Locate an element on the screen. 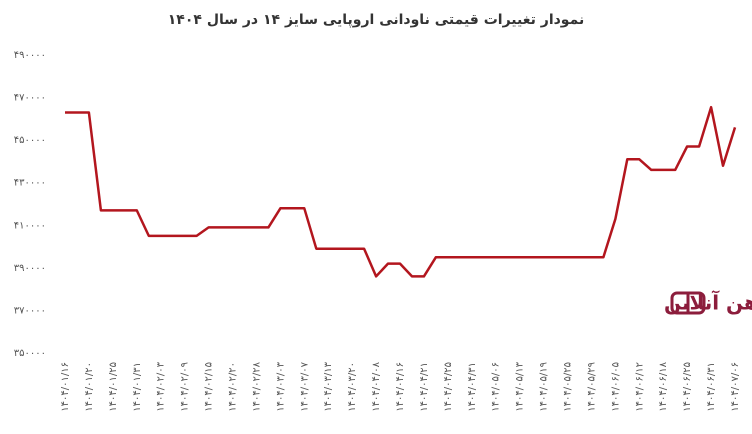  x-tick-label: ۱۴۰۴/۰۳/۱۳ is located at coordinates (328, 386).